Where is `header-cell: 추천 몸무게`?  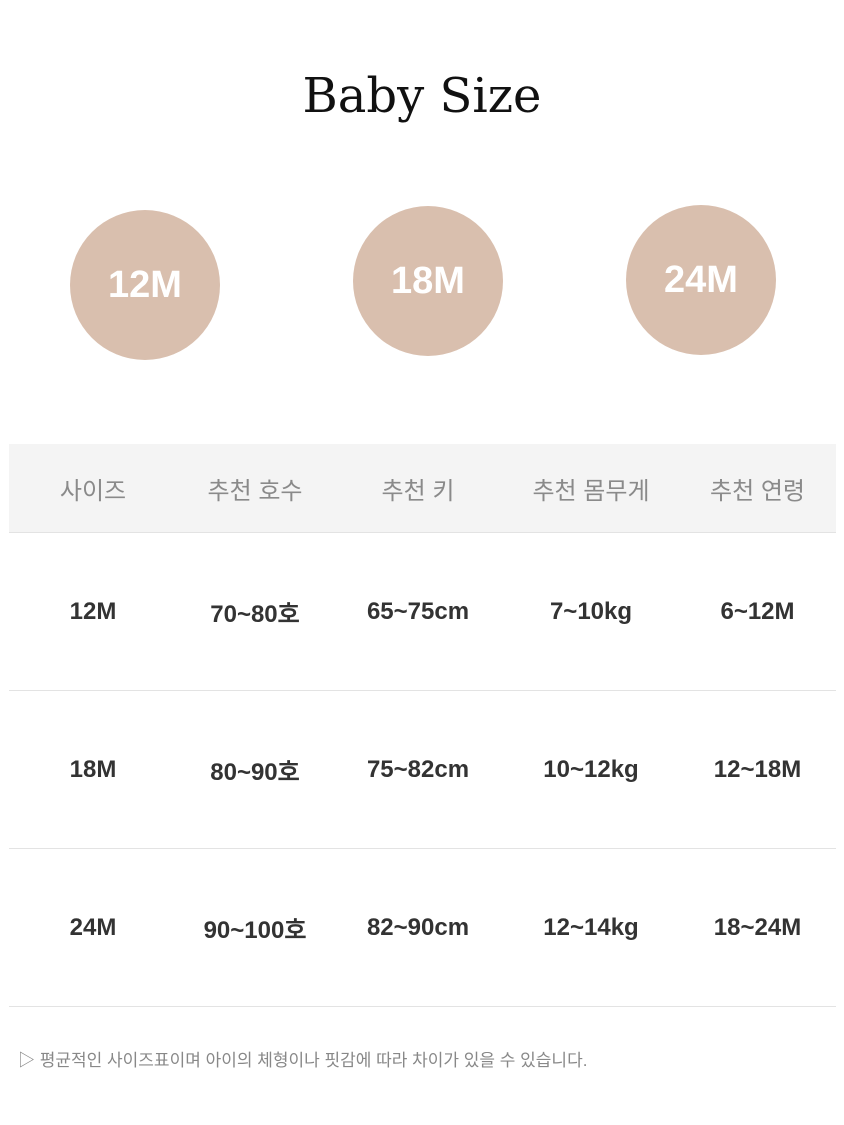 header-cell: 추천 몸무게 is located at coordinates (591, 491).